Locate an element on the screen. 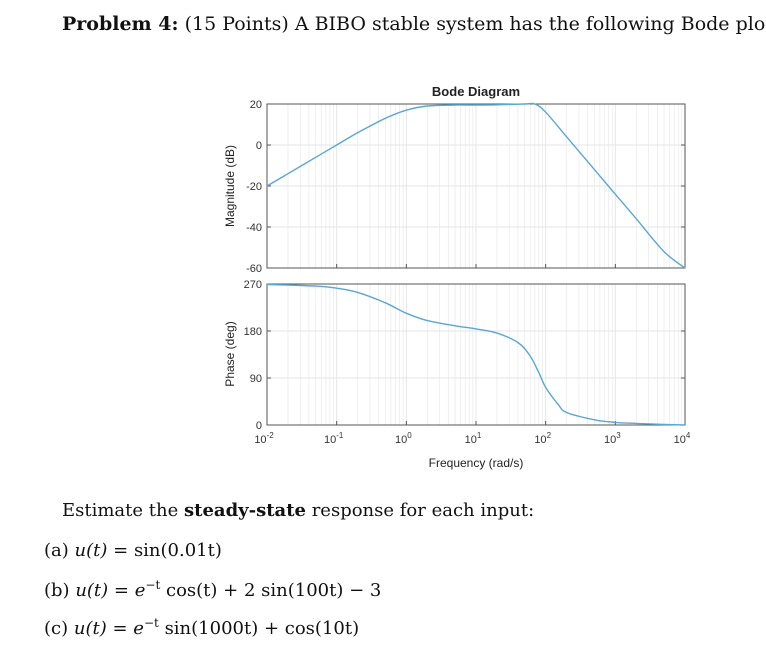 This screenshot has height=654, width=766. magnitude-axis-label: Magnitude (dB) is located at coordinates (230, 186).